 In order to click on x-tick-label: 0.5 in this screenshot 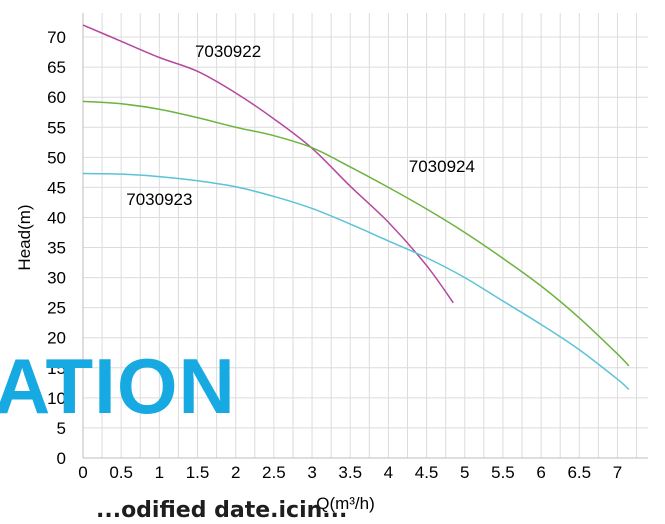, I will do `click(121, 472)`.